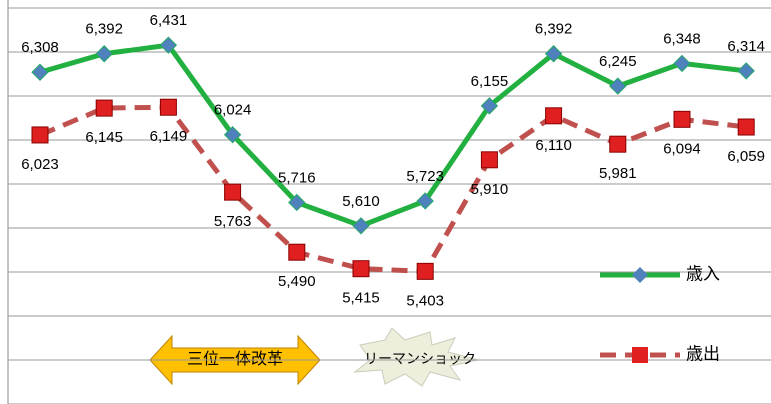 The image size is (771, 404). Describe the element at coordinates (746, 46) in the screenshot. I see `data-label: 6,314` at that location.